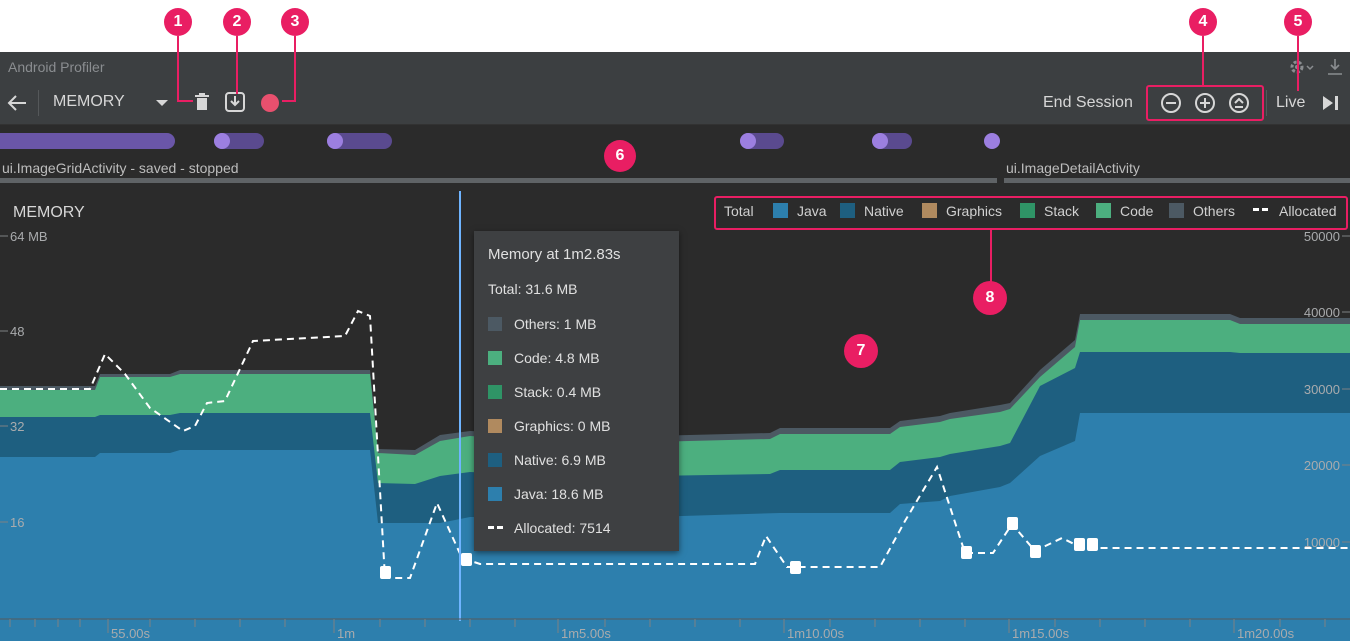 Image resolution: width=1350 pixels, height=641 pixels. I want to click on left-axis-tick-label: 32, so click(17, 426).